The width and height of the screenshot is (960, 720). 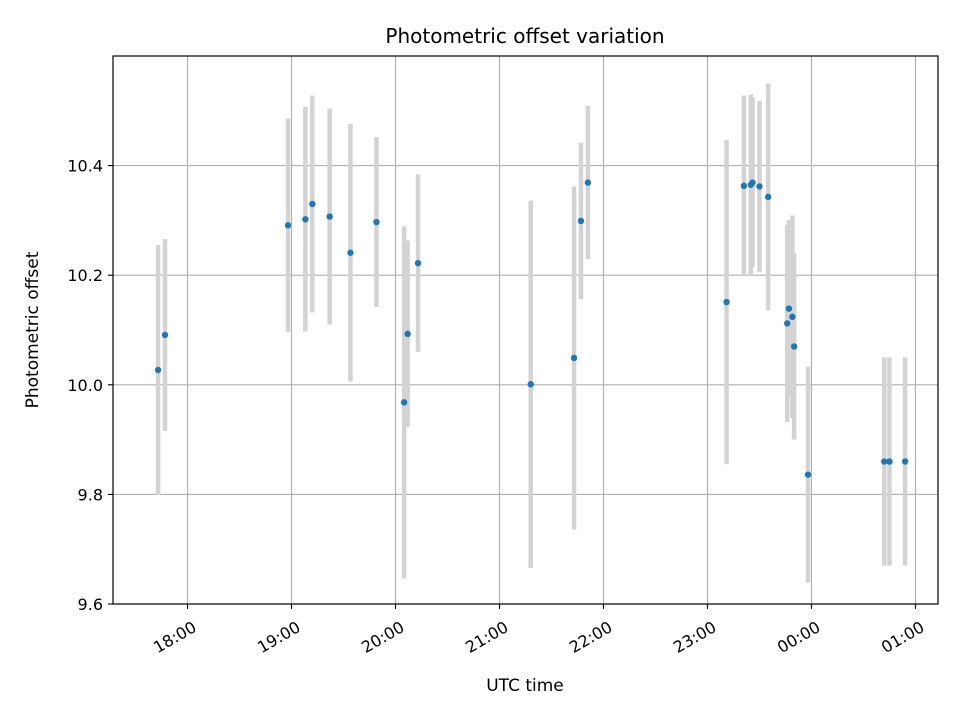 I want to click on y-tick-label: 10.2, so click(x=85, y=275).